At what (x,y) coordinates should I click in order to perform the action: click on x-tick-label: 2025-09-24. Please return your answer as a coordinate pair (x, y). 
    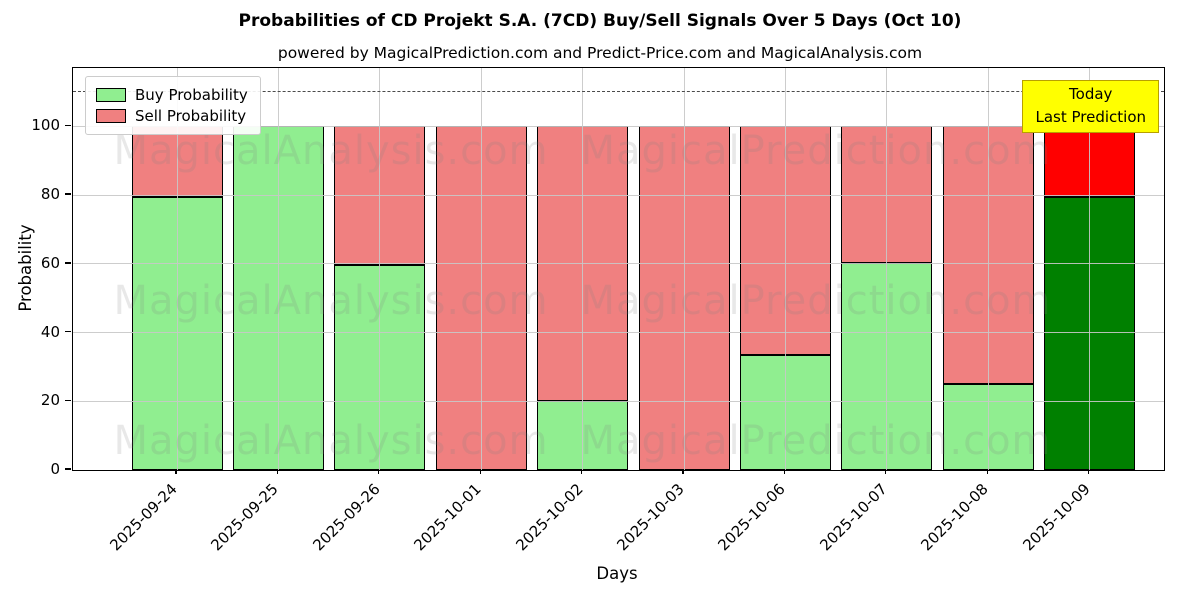
    Looking at the image, I should click on (143, 517).